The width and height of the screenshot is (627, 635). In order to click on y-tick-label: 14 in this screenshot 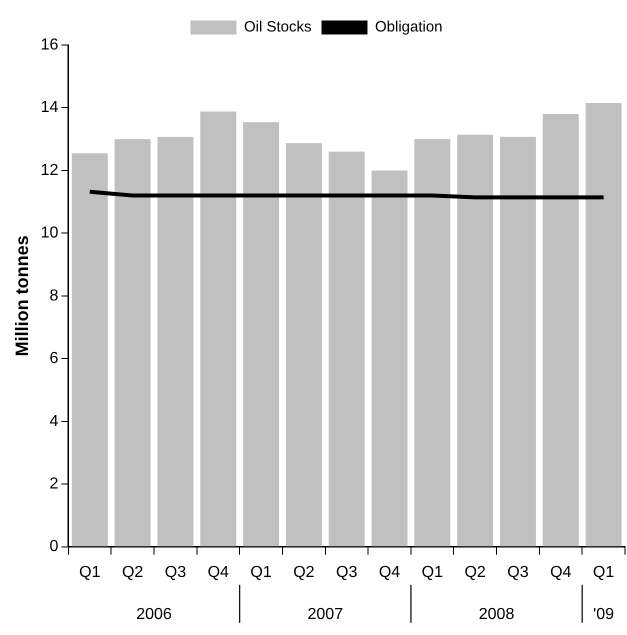, I will do `click(49, 107)`.